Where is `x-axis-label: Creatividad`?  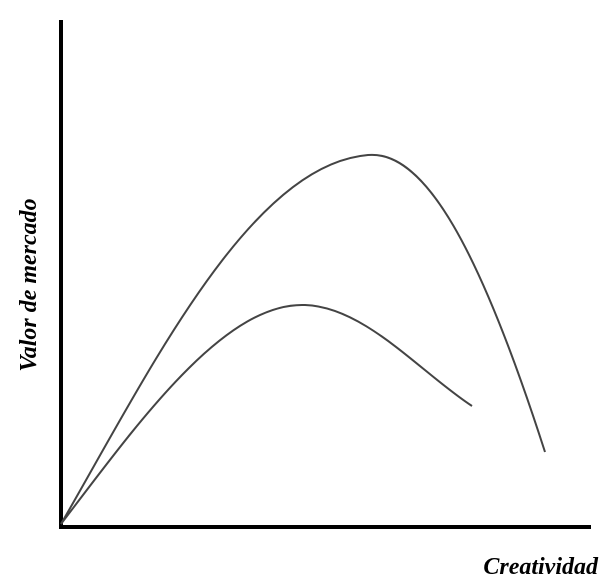
x-axis-label: Creatividad is located at coordinates (541, 567).